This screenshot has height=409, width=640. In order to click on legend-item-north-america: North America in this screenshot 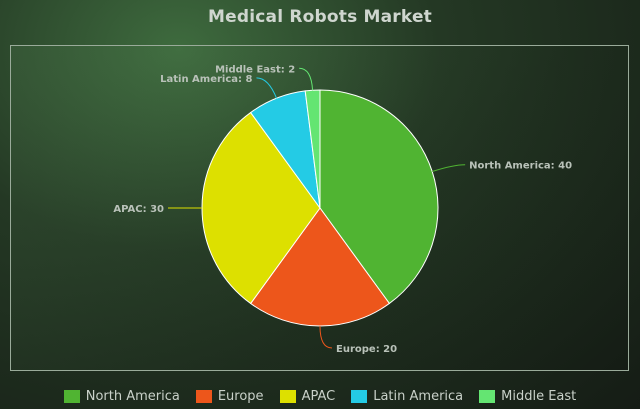, I will do `click(121, 396)`.